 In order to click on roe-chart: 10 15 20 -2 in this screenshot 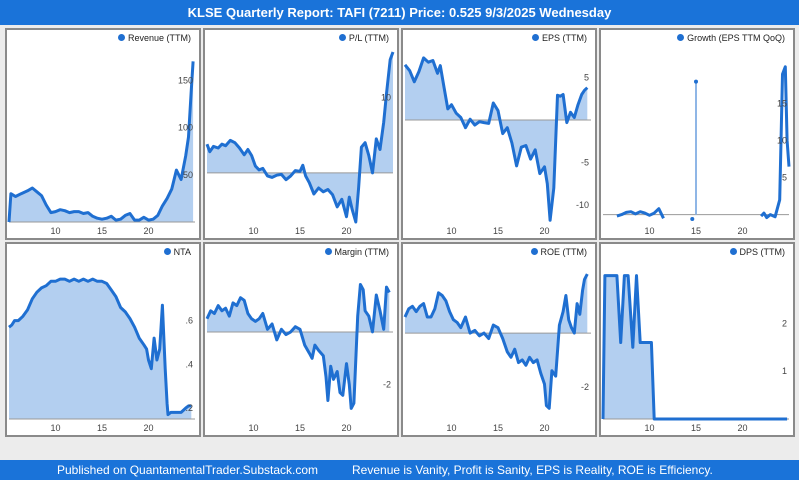, I will do `click(497, 353)`.